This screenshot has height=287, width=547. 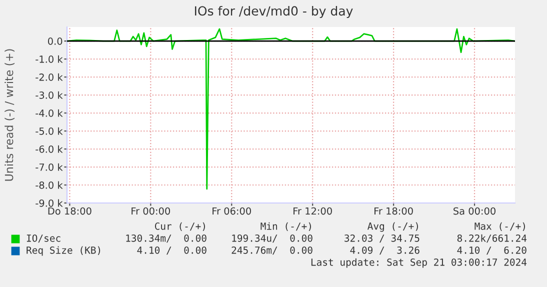 What do you see at coordinates (492, 238) in the screenshot?
I see `text: 8.22k/661.24` at bounding box center [492, 238].